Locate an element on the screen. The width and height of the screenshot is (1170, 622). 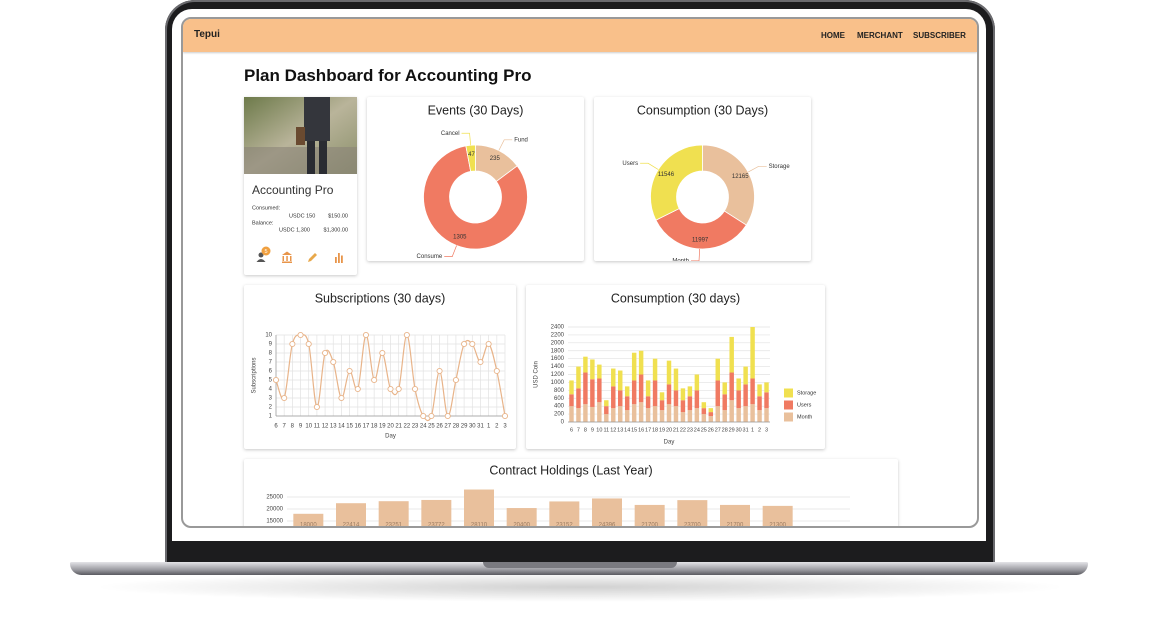
x-tick-label: 11 is located at coordinates (606, 430).